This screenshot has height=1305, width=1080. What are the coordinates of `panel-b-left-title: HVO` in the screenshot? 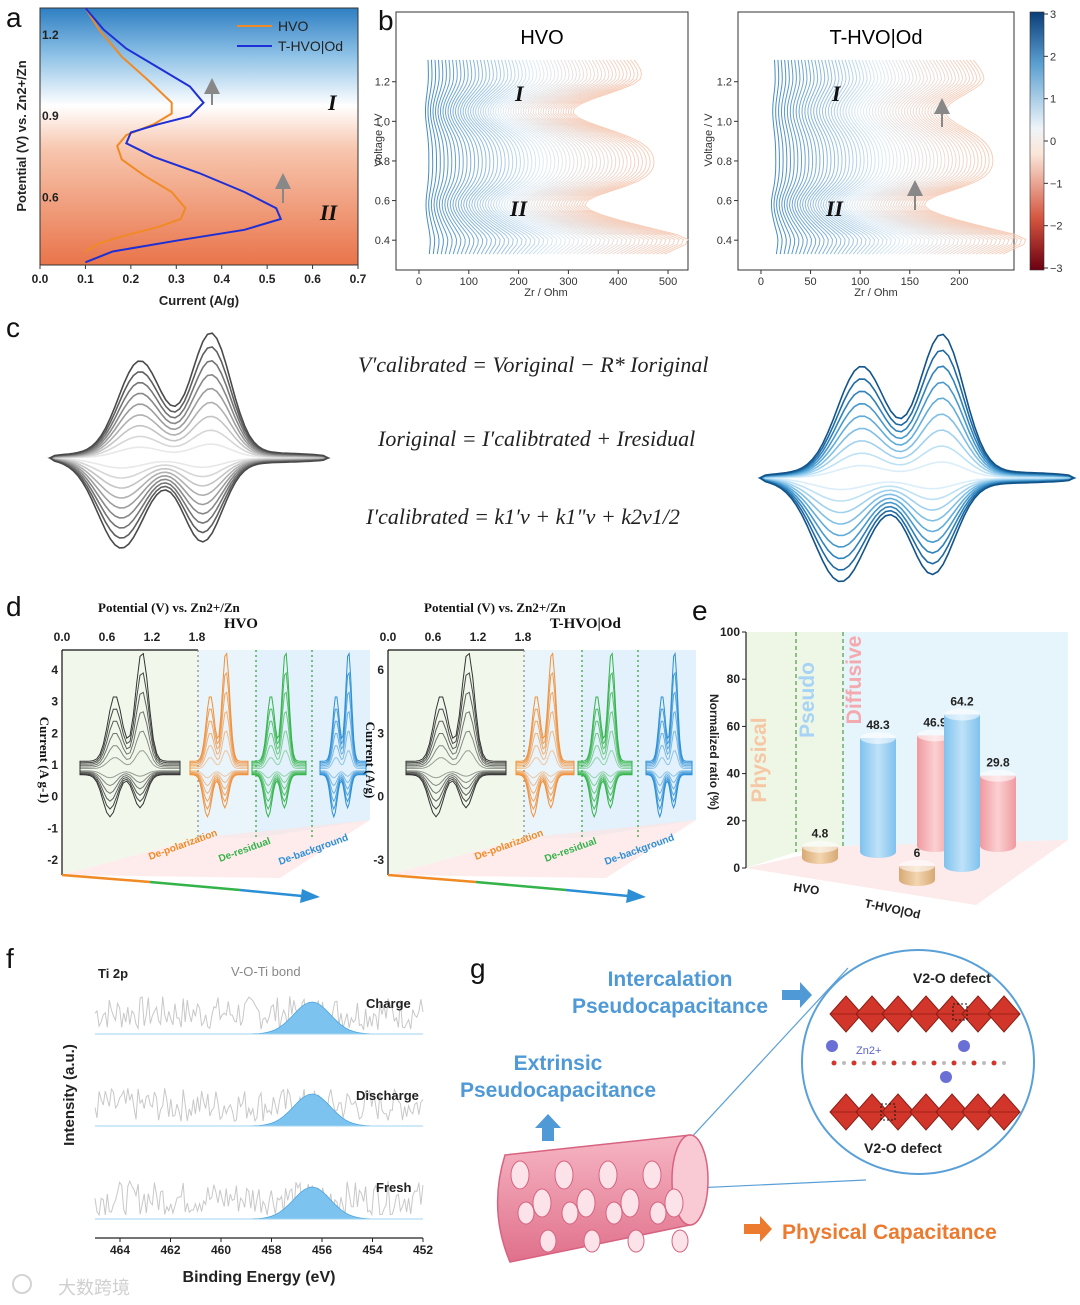 It's located at (541, 38).